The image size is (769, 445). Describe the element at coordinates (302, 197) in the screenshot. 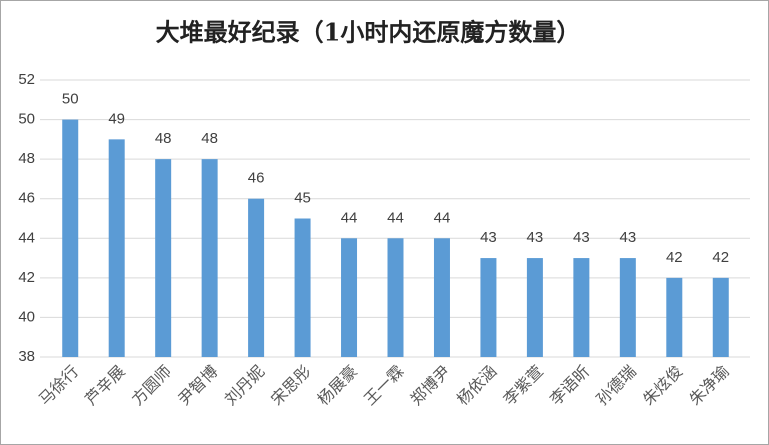

I see `data-label: 45` at that location.